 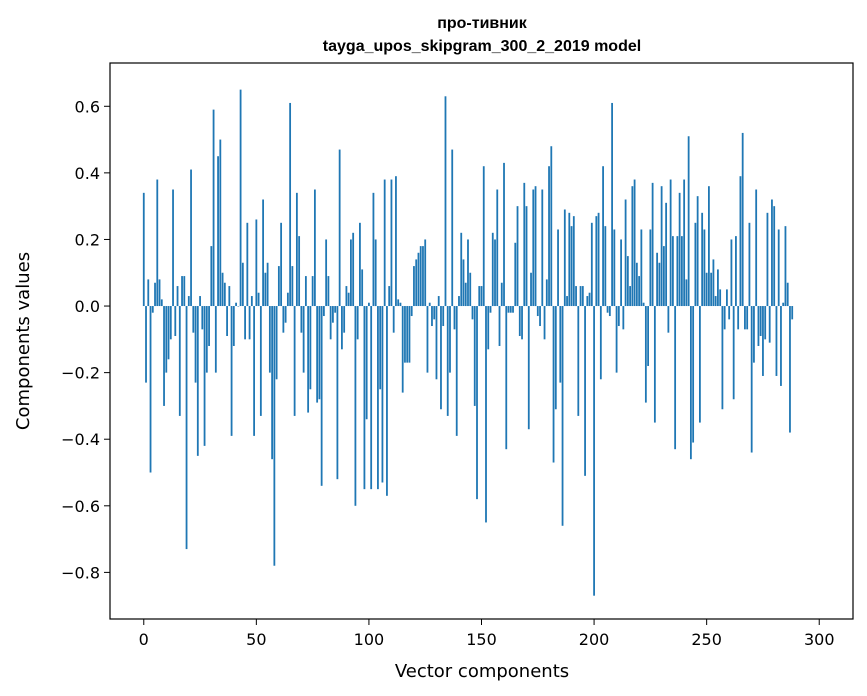 I want to click on x-tick-label: 100, so click(x=369, y=639).